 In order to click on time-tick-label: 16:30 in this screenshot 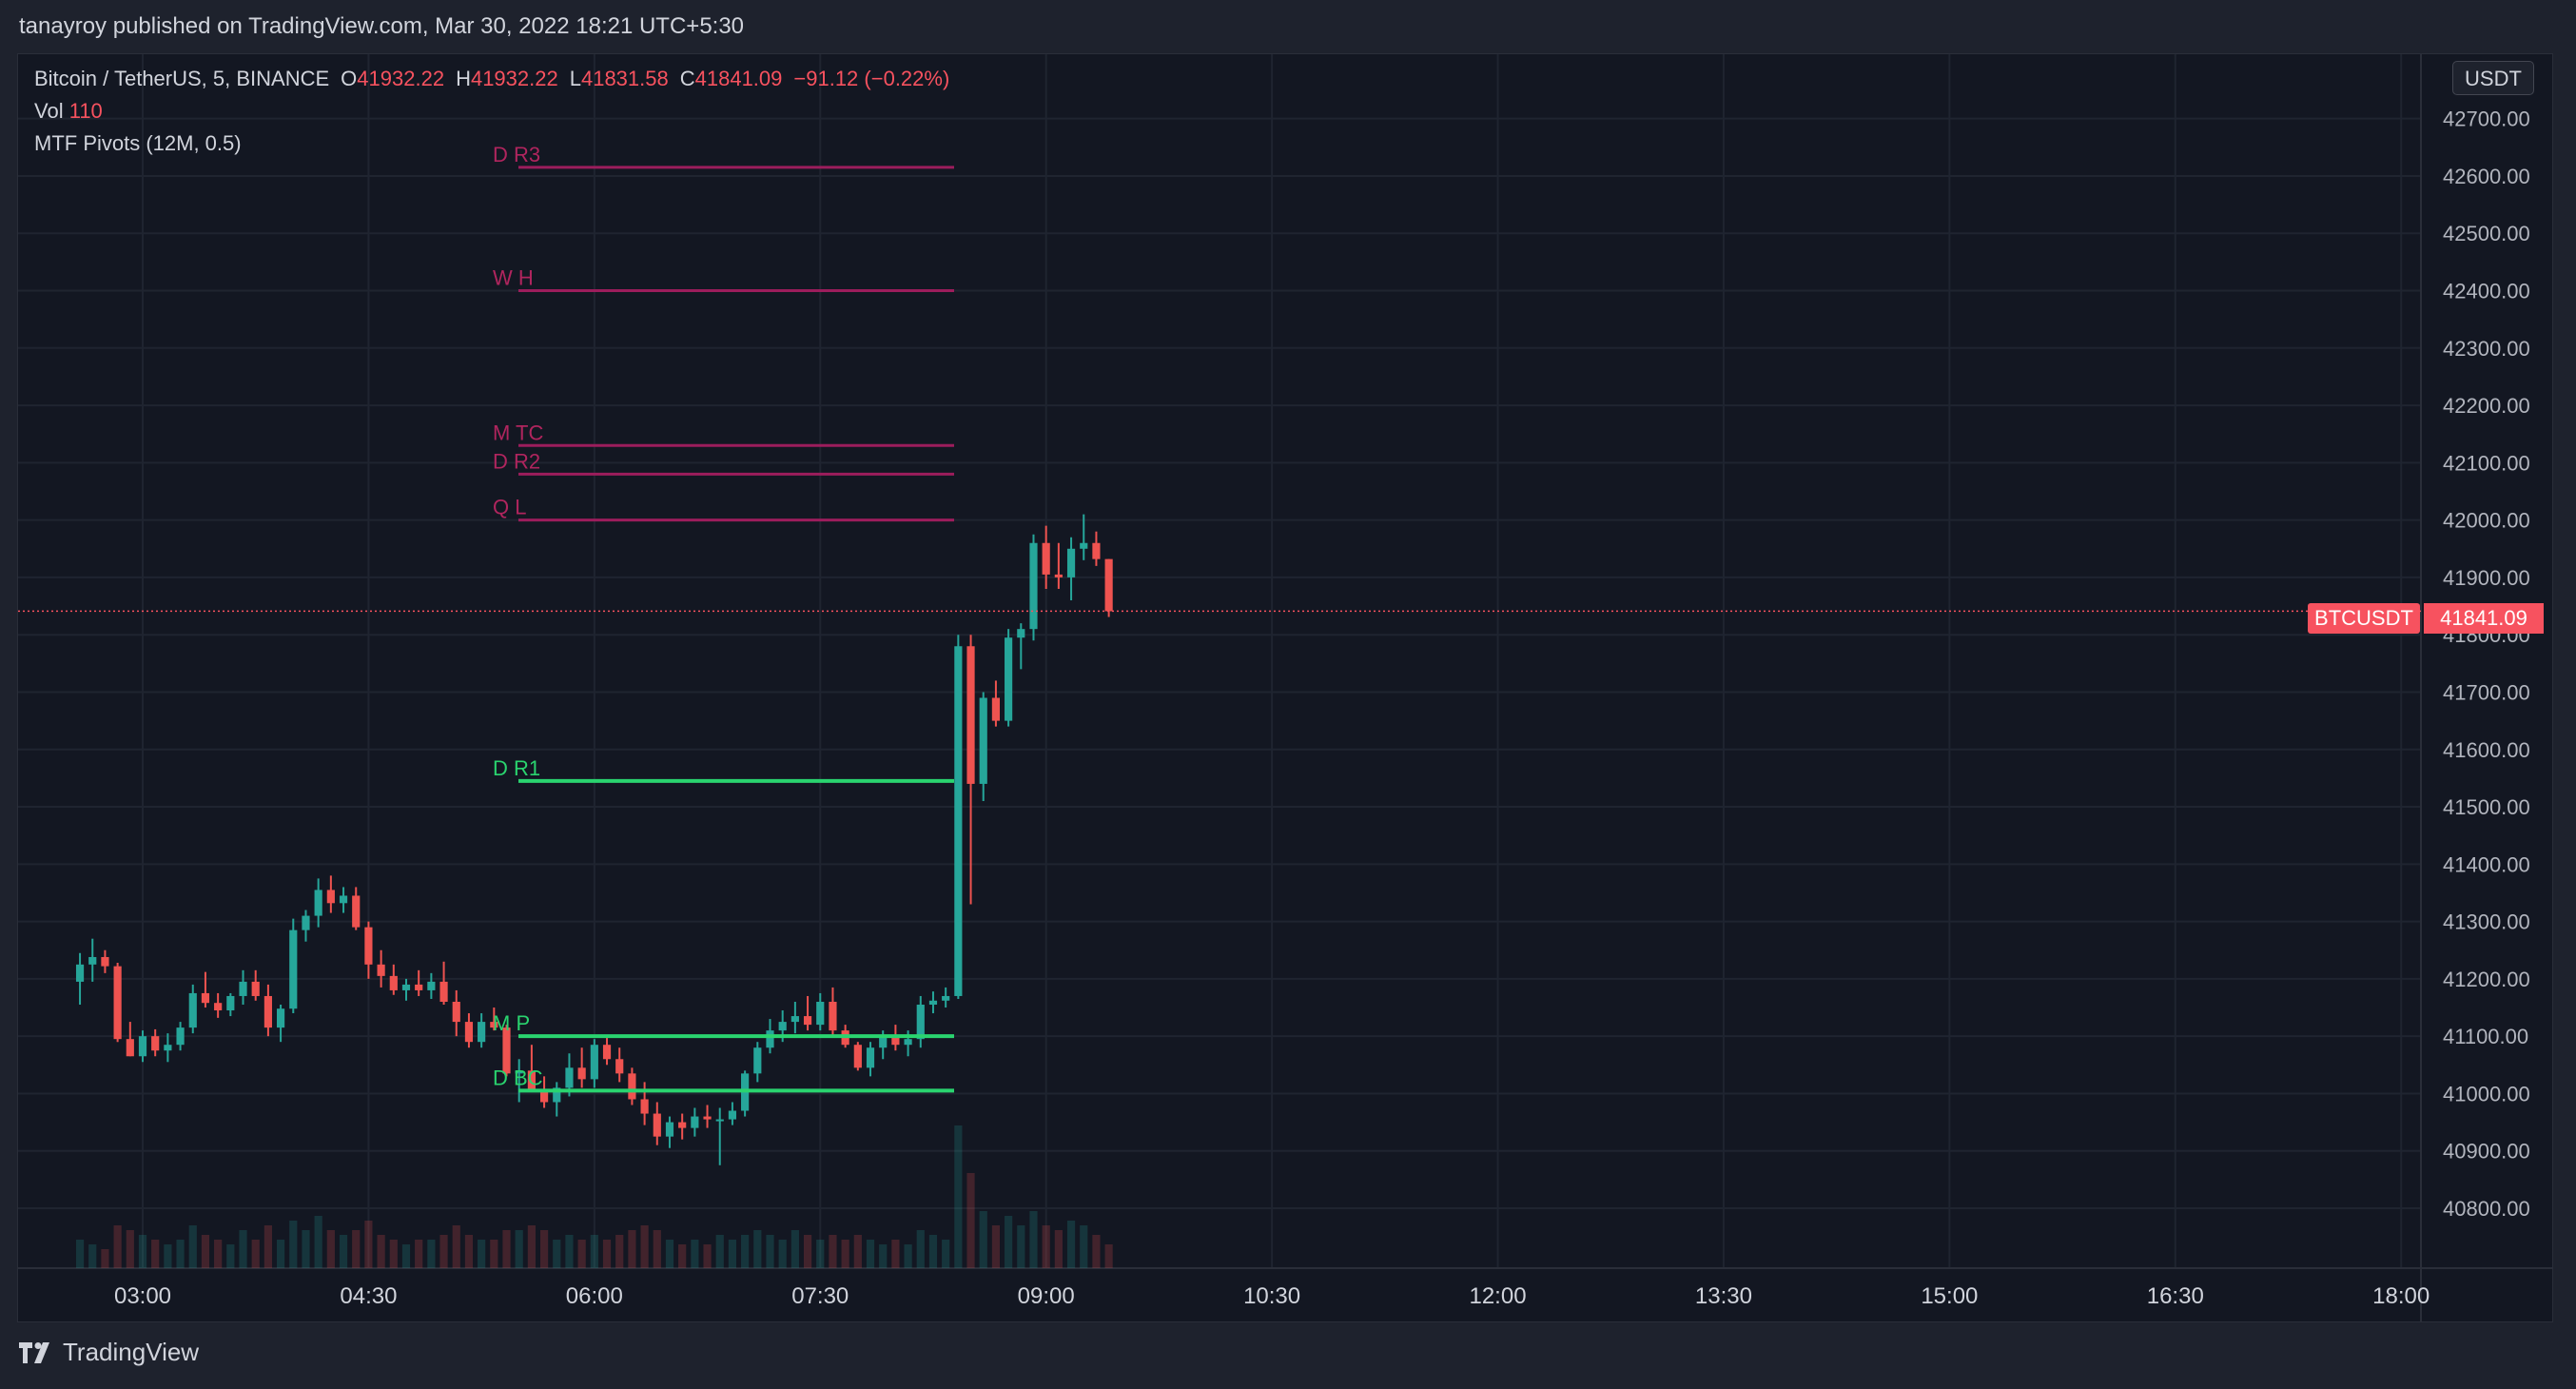, I will do `click(2176, 1296)`.